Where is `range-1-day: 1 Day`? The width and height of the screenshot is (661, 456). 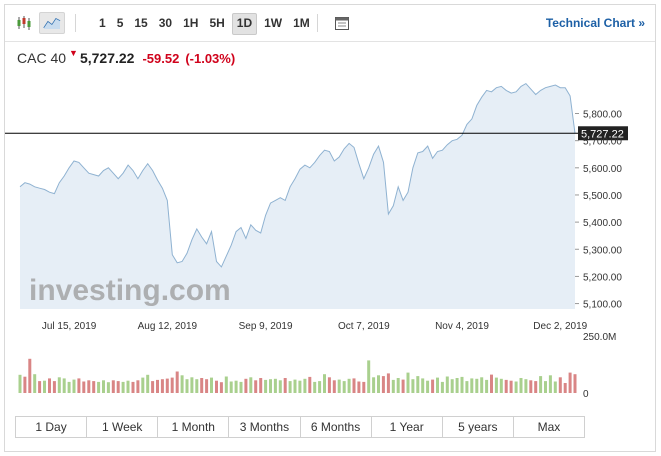 range-1-day: 1 Day is located at coordinates (52, 427).